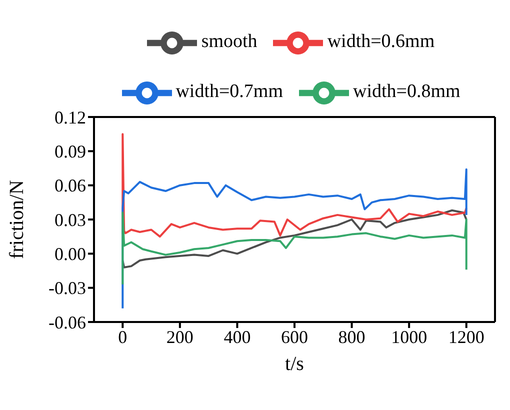  Describe the element at coordinates (406, 91) in the screenshot. I see `legend-label: width=0.8mm` at that location.